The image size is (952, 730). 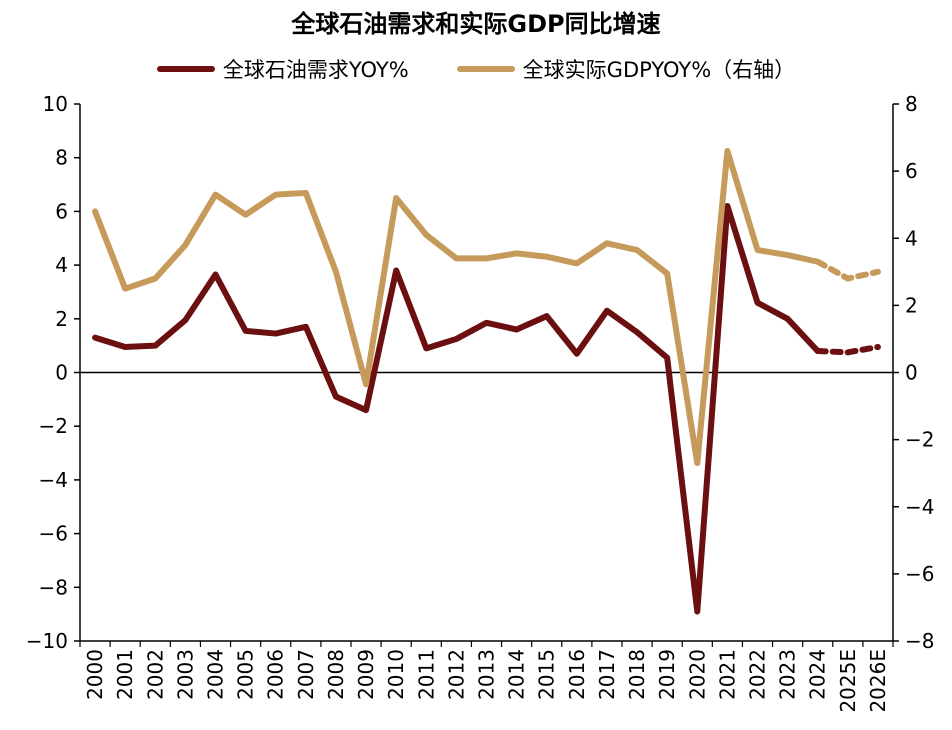 What do you see at coordinates (47, 641) in the screenshot?
I see `left-tick-label: −10` at bounding box center [47, 641].